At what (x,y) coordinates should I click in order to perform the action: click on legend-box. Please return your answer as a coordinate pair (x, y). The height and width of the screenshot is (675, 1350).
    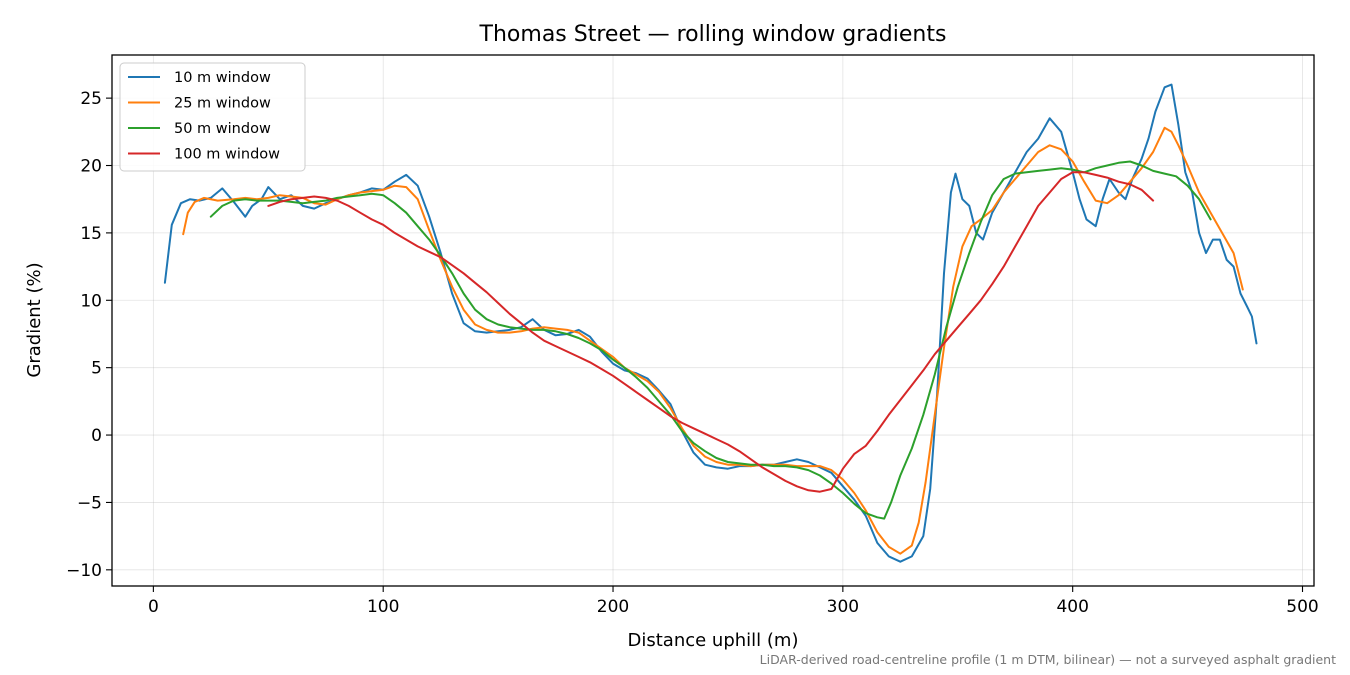
    Looking at the image, I should click on (212, 117).